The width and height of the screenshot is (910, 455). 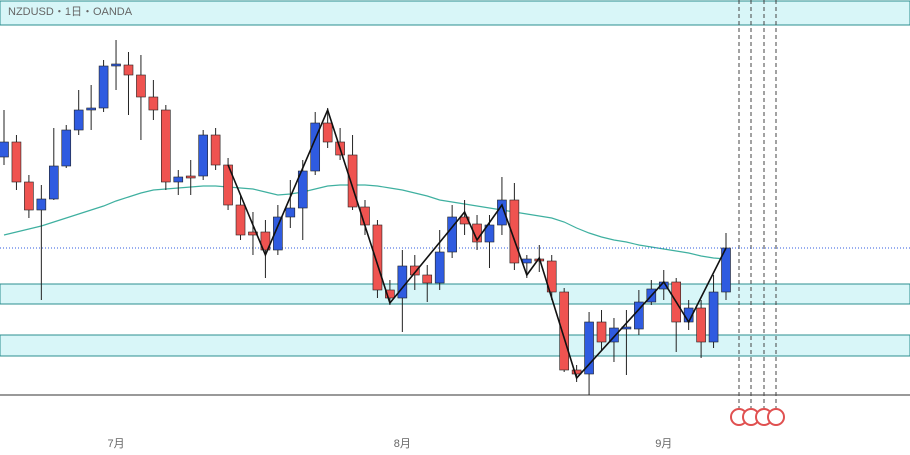 What do you see at coordinates (115, 444) in the screenshot?
I see `x-tick-label: 7月` at bounding box center [115, 444].